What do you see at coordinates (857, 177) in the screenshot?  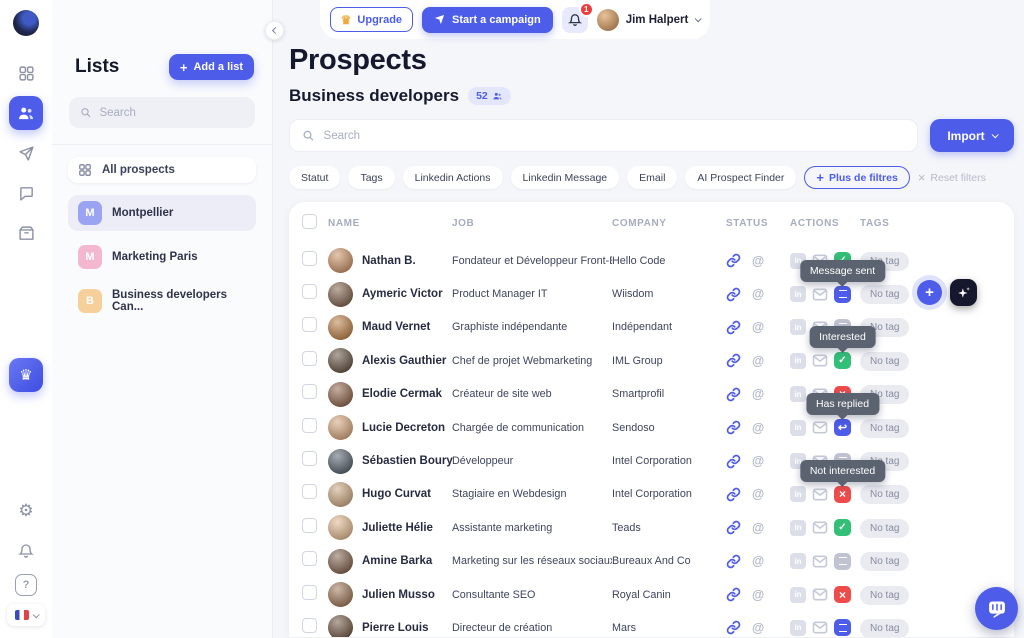 I see `more-filters-button: Plus de filtres` at bounding box center [857, 177].